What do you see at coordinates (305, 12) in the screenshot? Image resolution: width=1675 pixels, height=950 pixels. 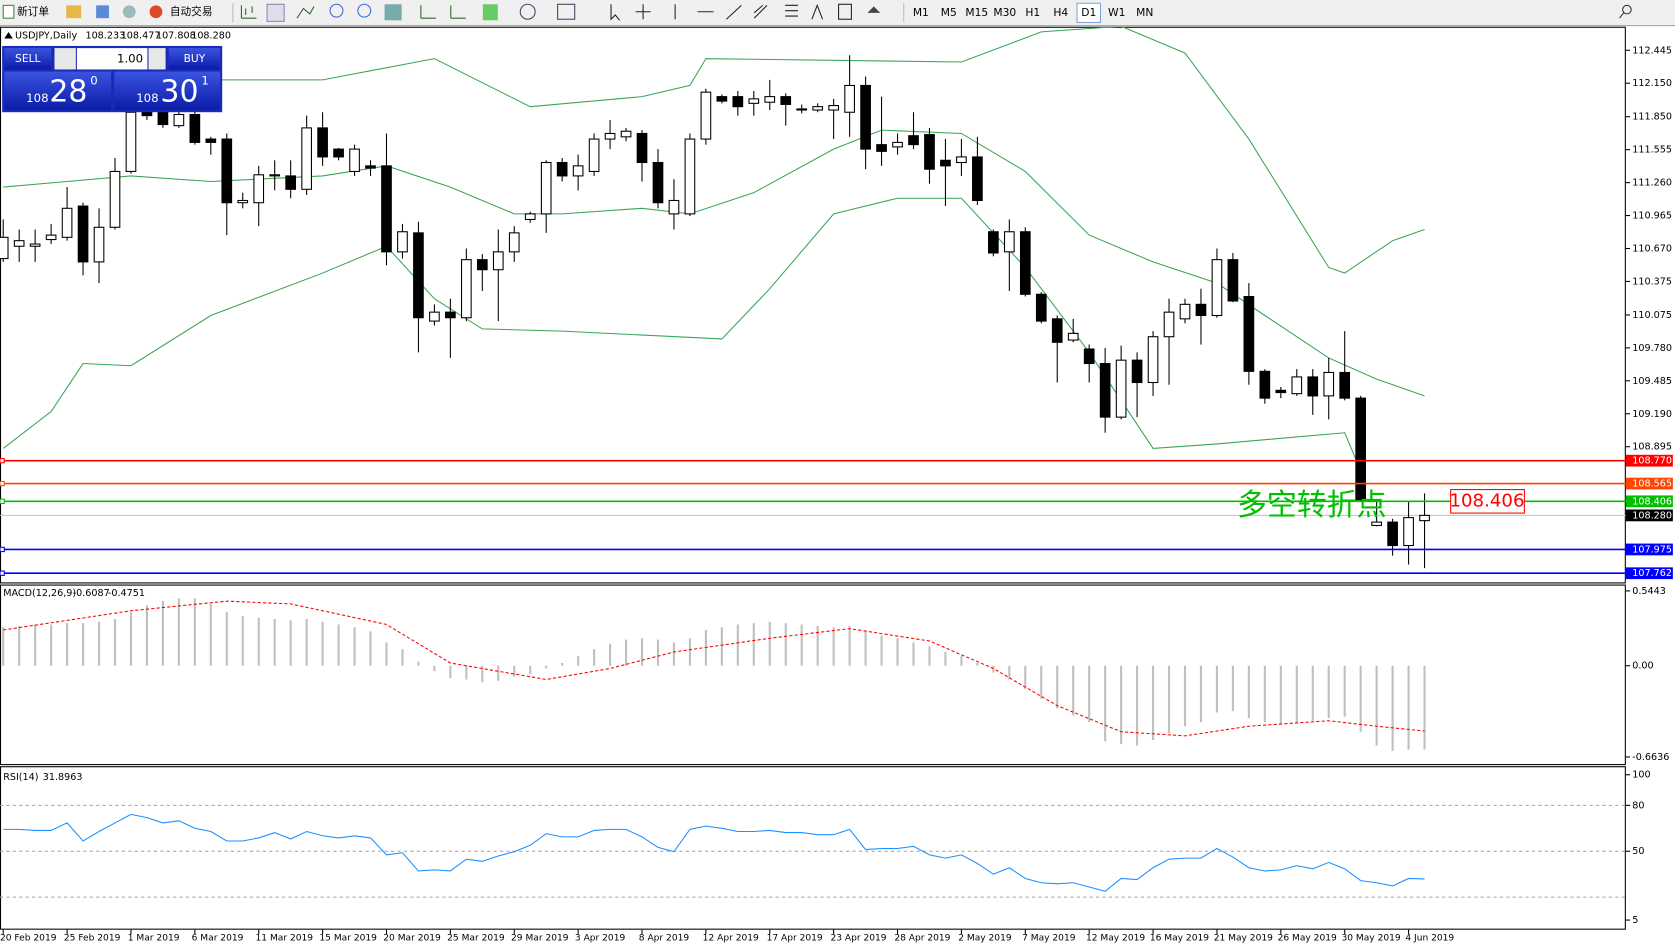 I see `line-icon` at bounding box center [305, 12].